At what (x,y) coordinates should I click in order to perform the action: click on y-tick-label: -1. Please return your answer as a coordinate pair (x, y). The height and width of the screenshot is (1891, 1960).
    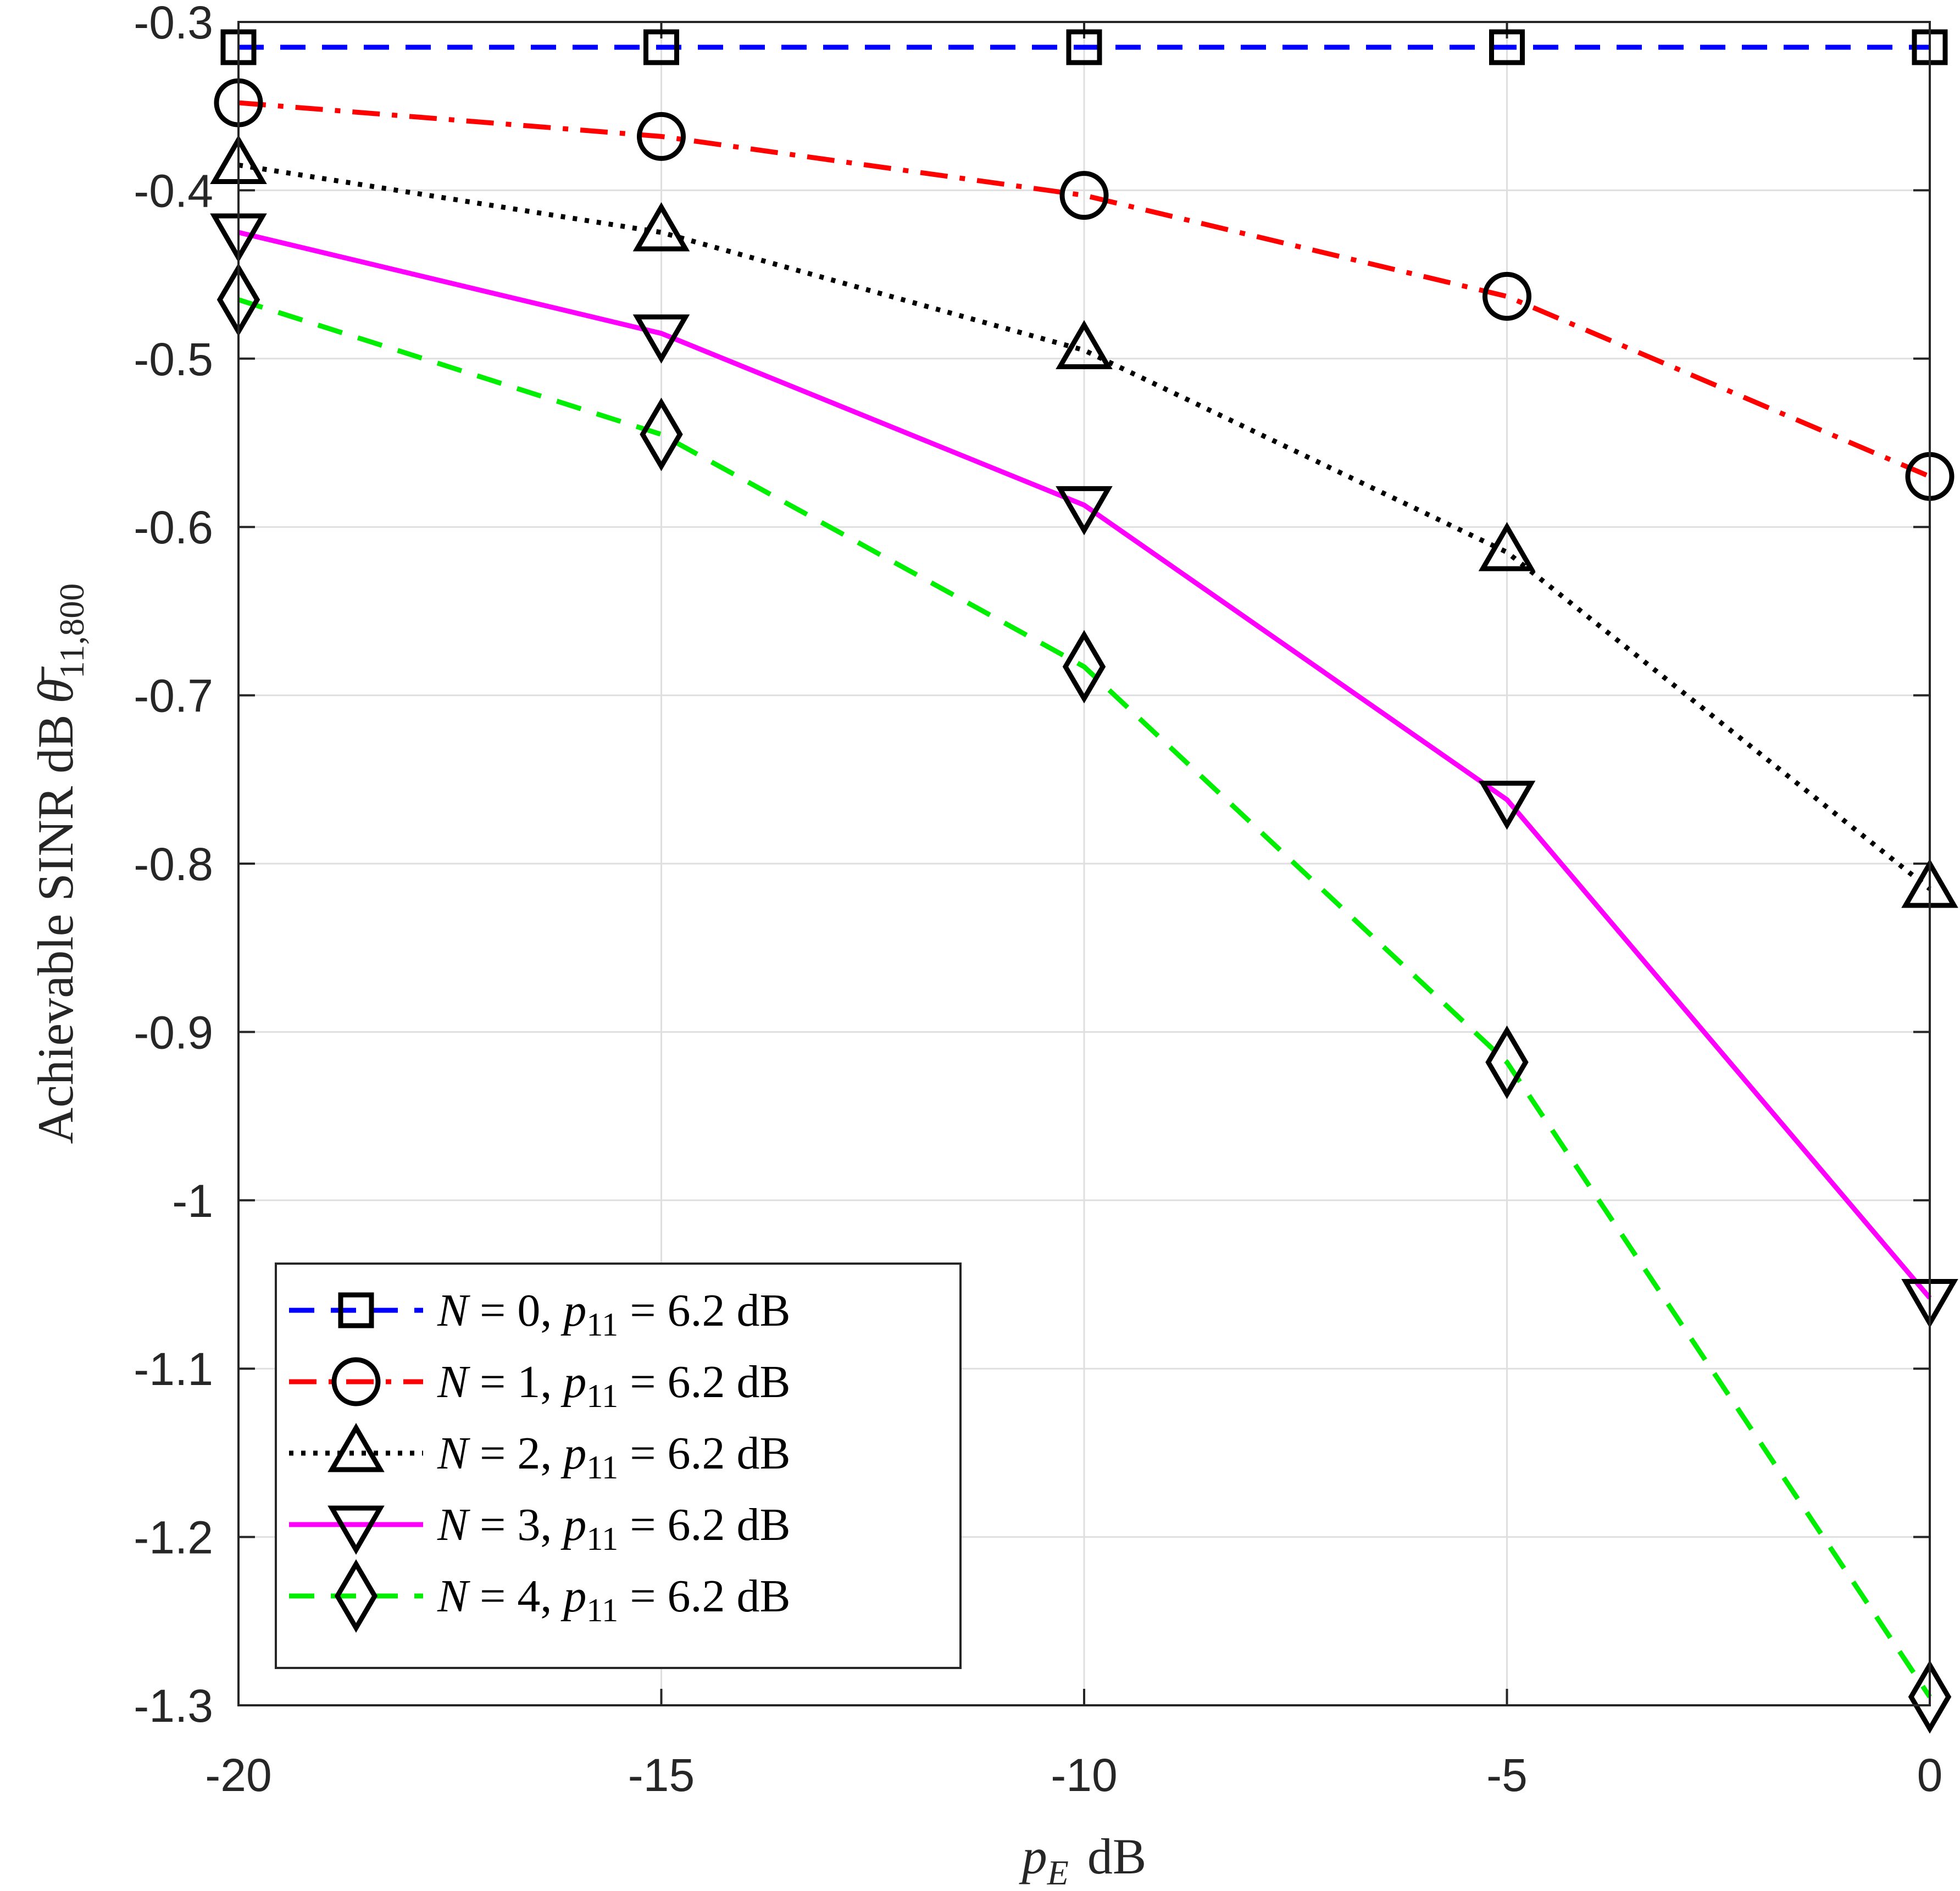
    Looking at the image, I should click on (192, 1201).